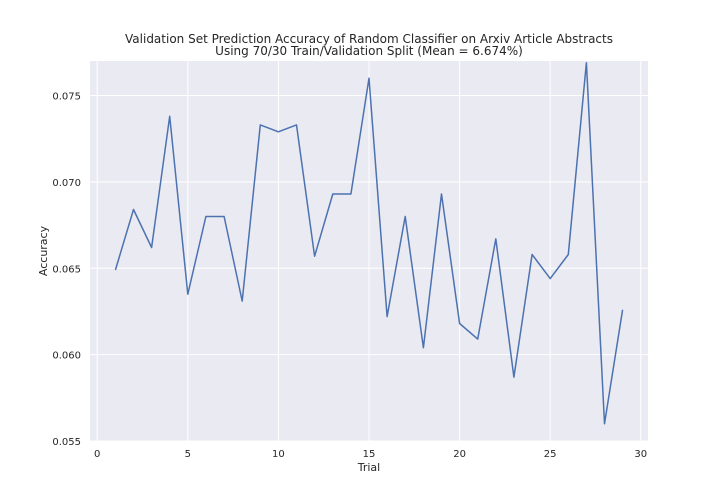  I want to click on y-tick-label: 0.070, so click(66, 183).